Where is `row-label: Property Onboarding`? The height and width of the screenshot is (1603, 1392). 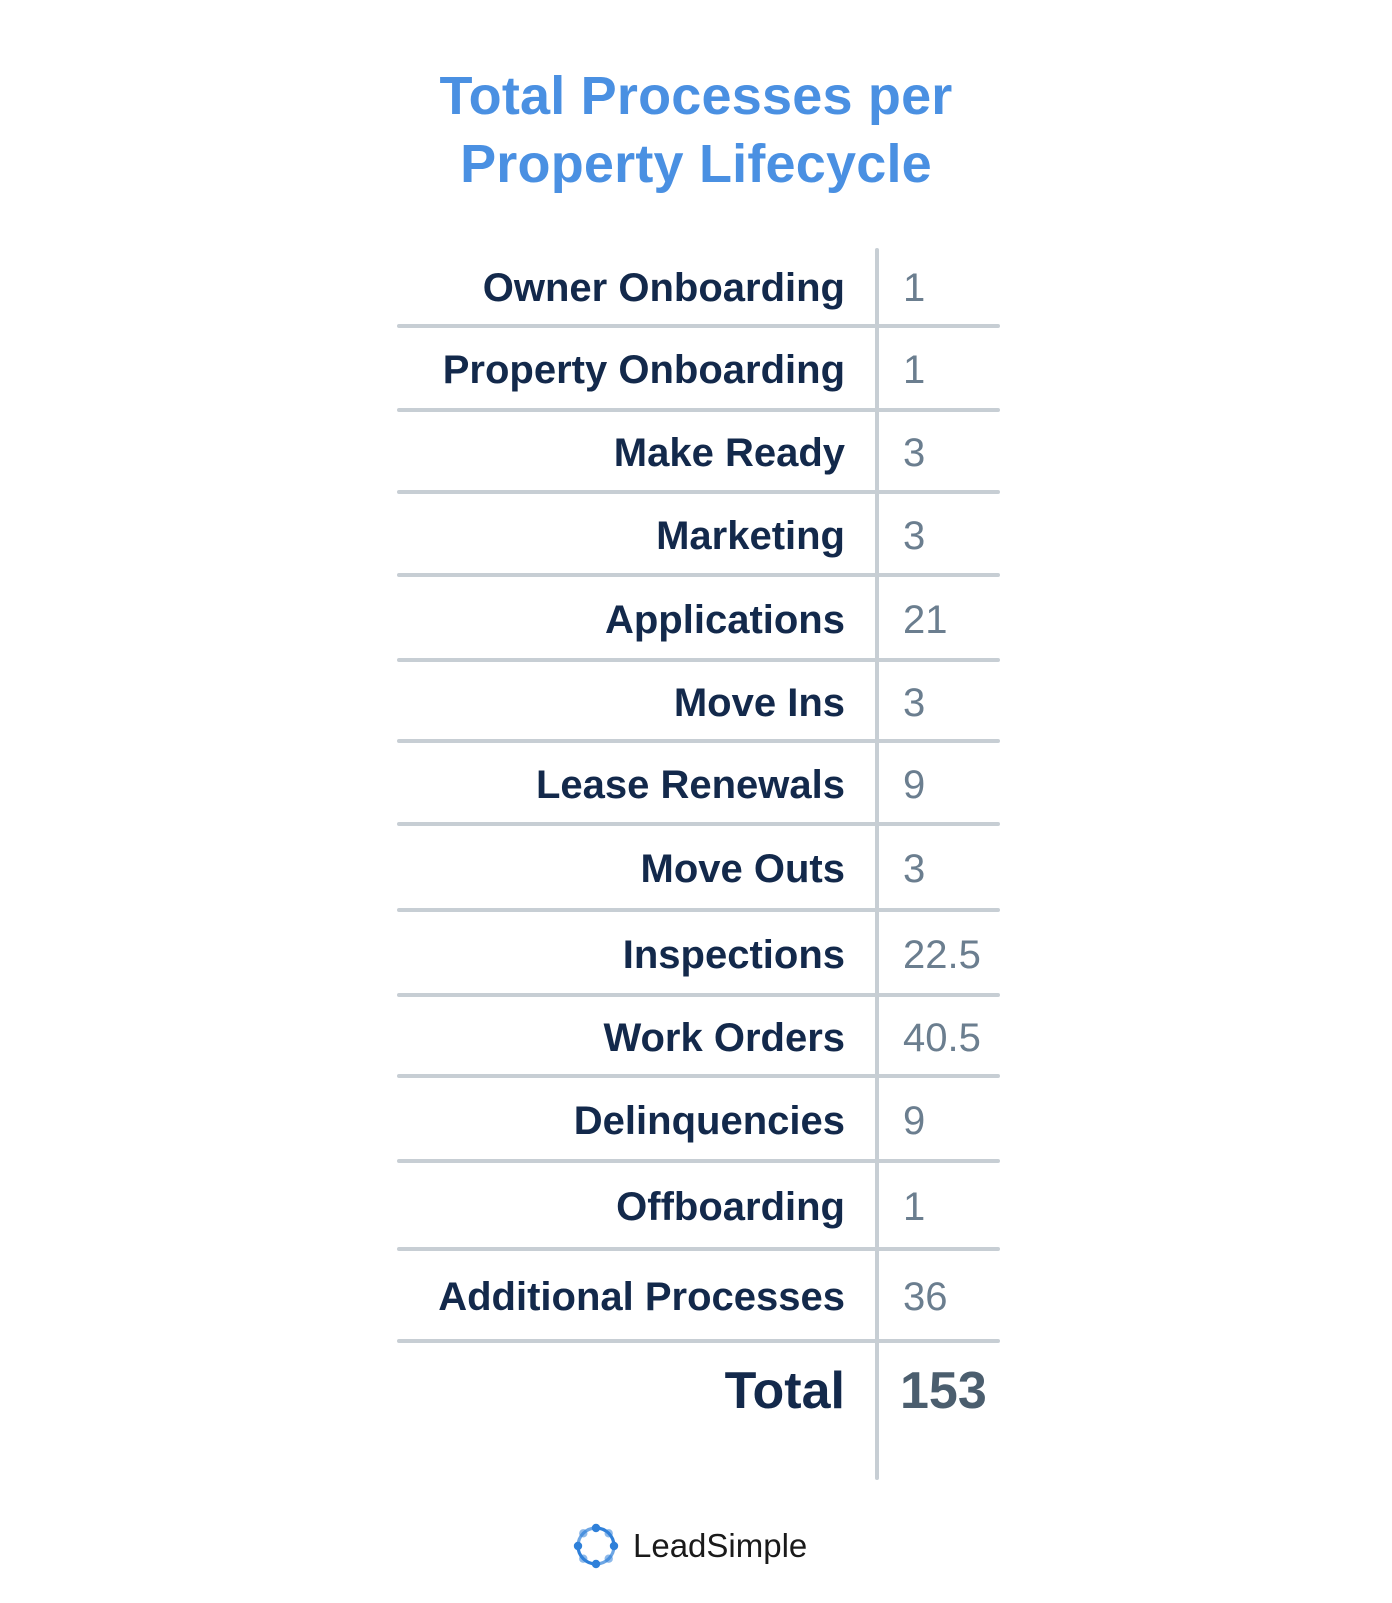
row-label: Property Onboarding is located at coordinates (643, 370).